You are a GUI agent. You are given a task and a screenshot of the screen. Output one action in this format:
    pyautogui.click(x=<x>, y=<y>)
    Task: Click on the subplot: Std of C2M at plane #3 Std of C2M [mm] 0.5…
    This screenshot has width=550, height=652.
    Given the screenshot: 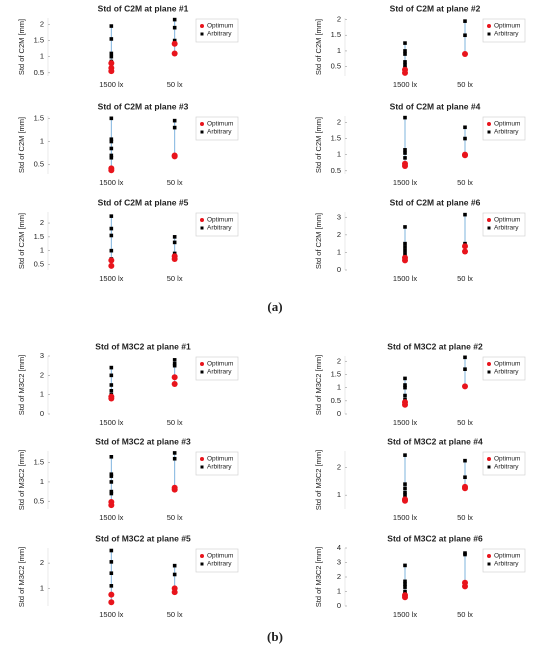 What is the action you would take?
    pyautogui.click(x=128, y=144)
    